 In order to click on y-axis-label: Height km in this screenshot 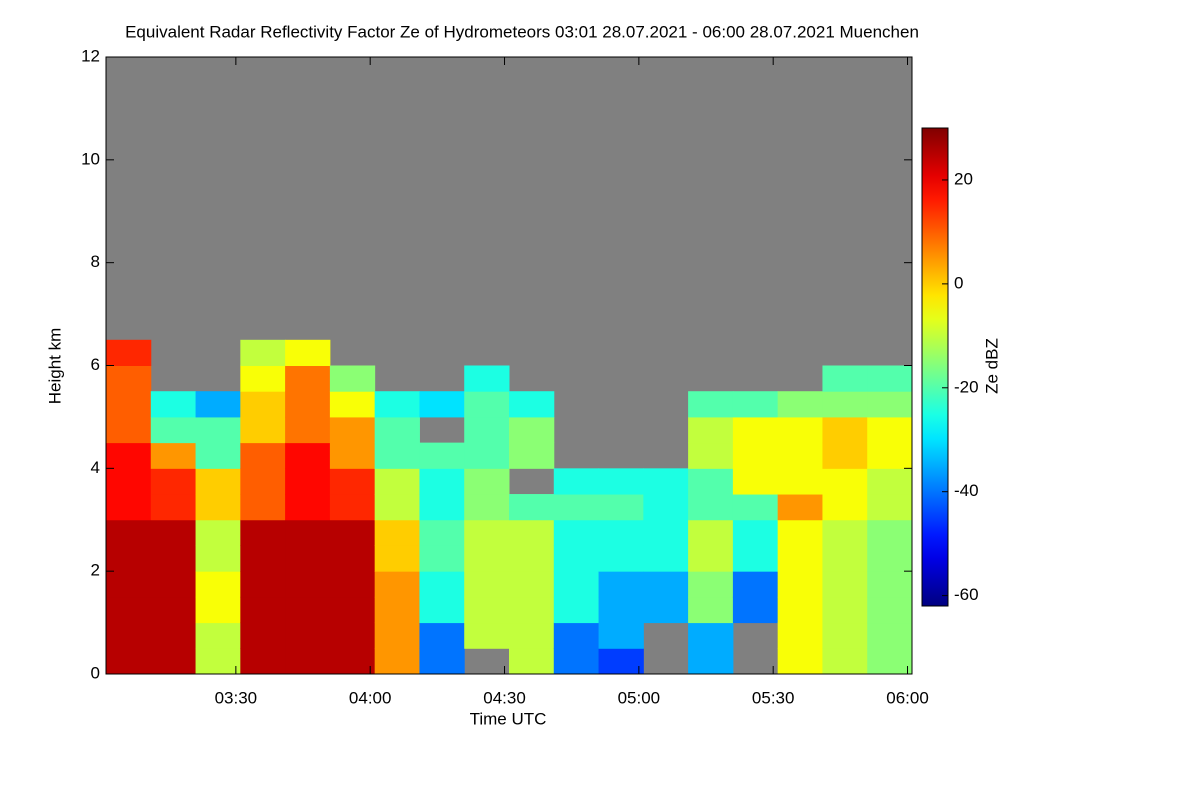, I will do `click(54, 366)`.